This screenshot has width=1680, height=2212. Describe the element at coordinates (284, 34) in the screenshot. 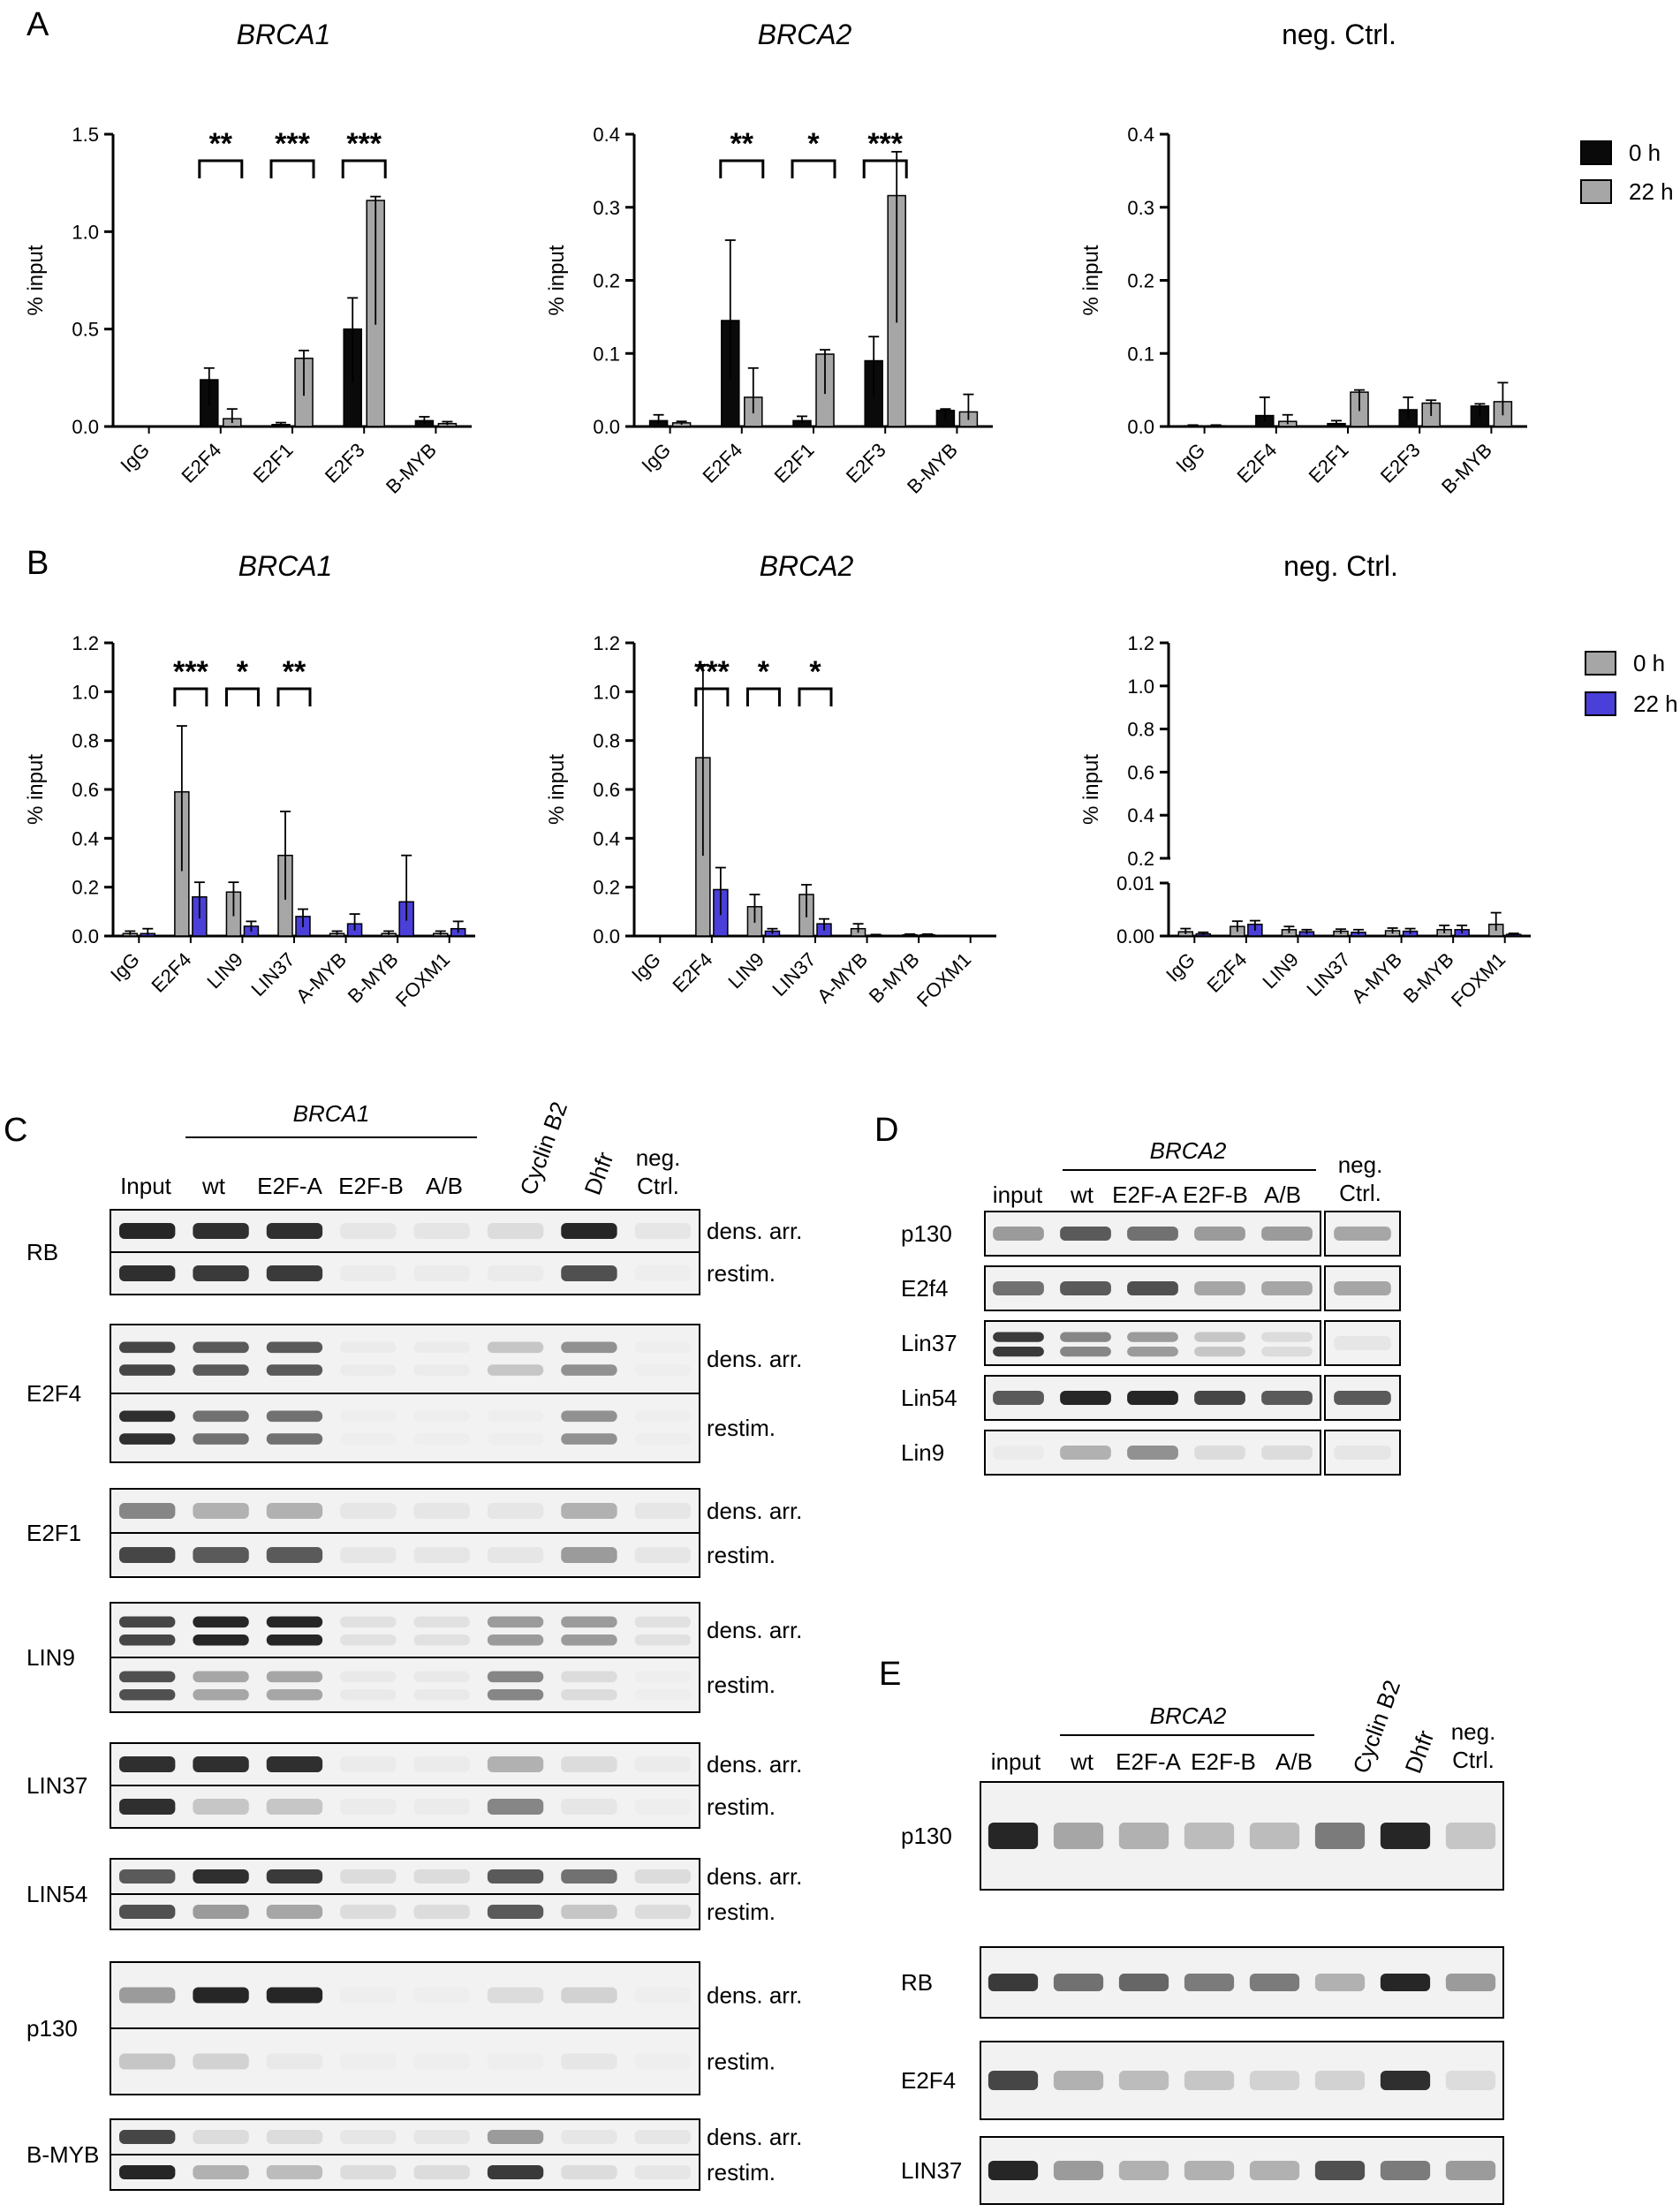

I see `chart-title: BRCA1` at that location.